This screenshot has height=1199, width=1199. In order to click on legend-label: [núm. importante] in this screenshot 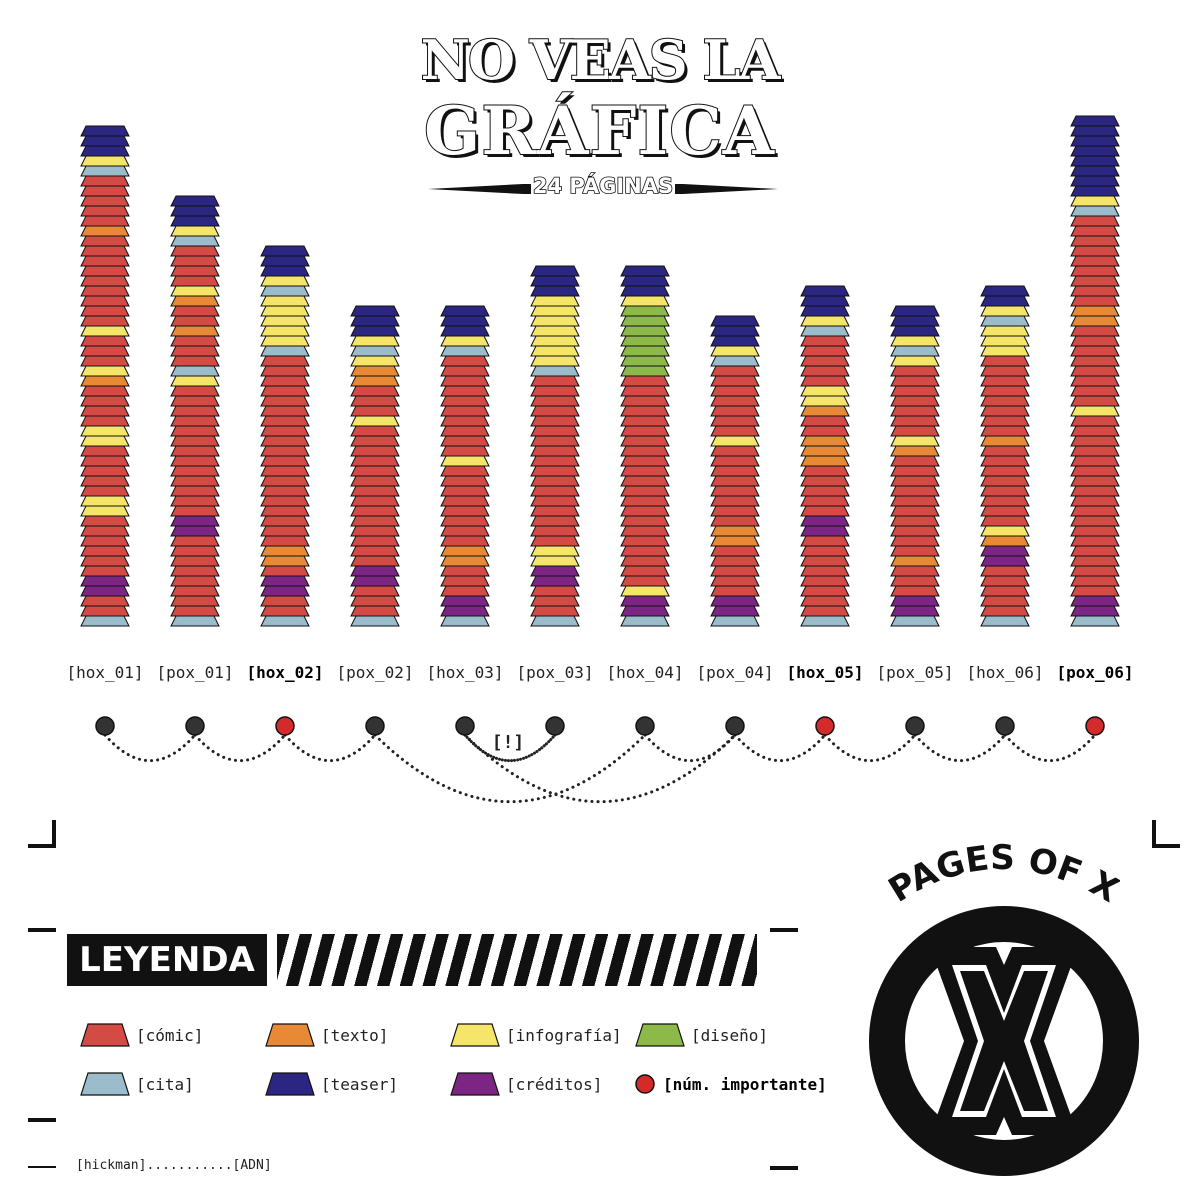, I will do `click(745, 1084)`.